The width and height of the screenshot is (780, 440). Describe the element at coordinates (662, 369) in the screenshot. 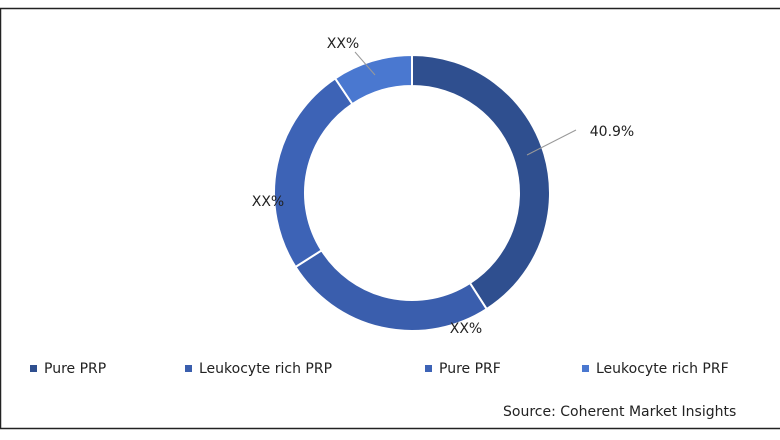

I see `legend-label: Leukocyte rich PRF` at that location.